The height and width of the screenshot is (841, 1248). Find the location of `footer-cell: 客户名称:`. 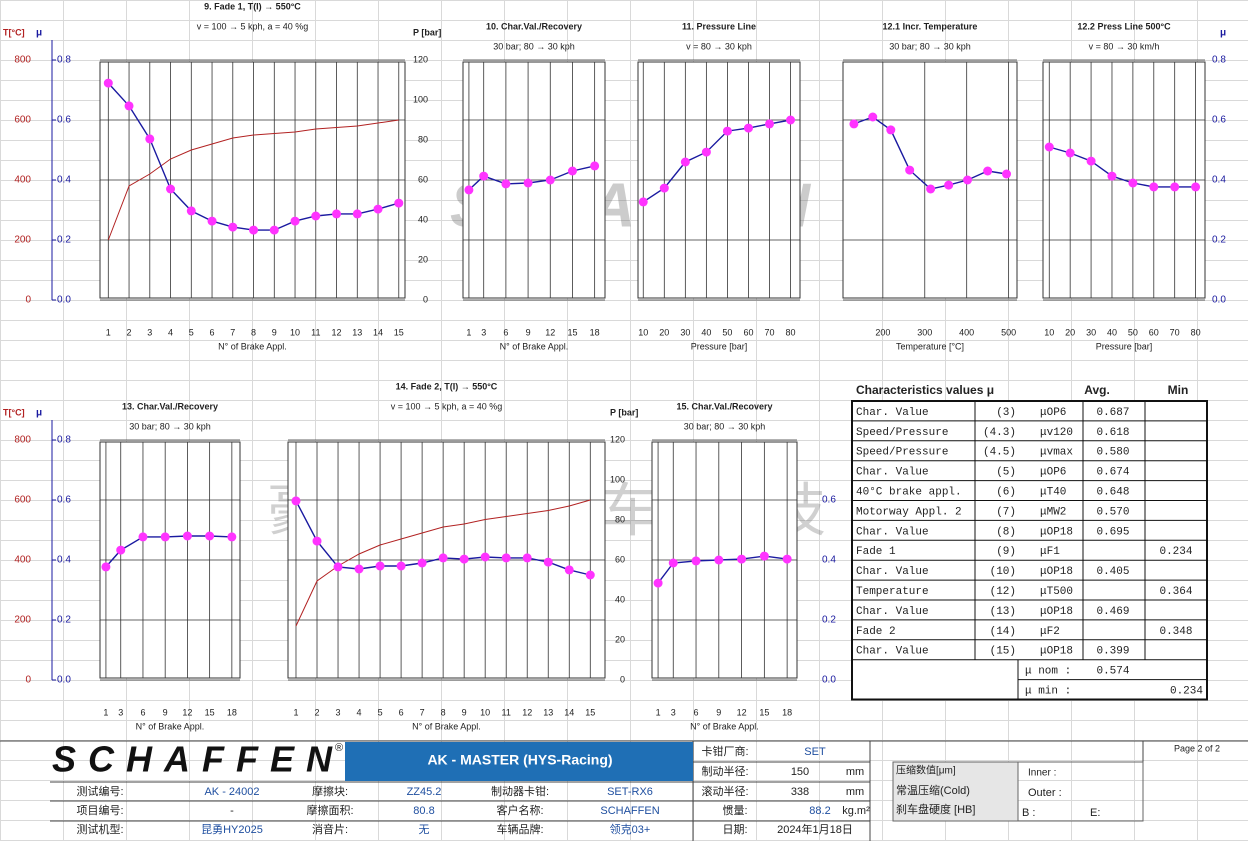

footer-cell: 客户名称: is located at coordinates (519, 810).